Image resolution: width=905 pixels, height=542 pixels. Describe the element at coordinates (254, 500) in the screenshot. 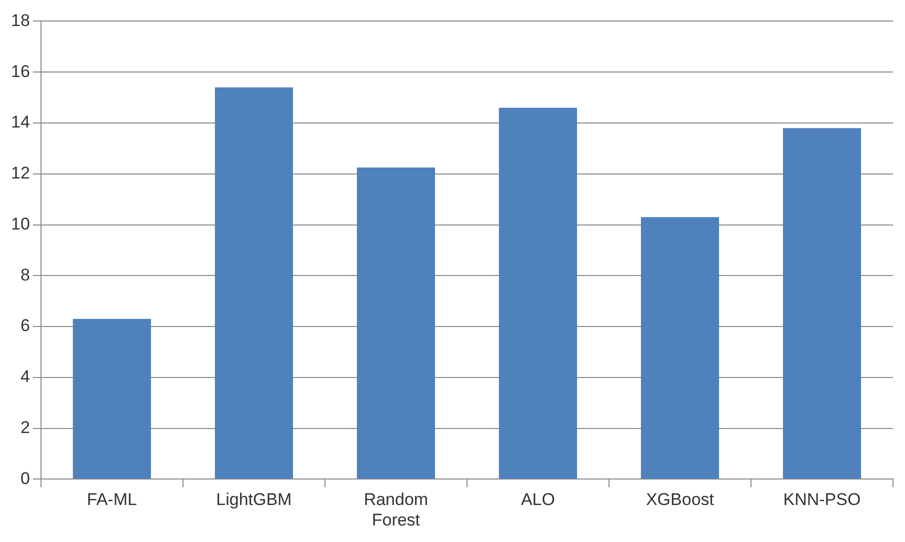

I see `x-tick-label: LightGBM` at that location.